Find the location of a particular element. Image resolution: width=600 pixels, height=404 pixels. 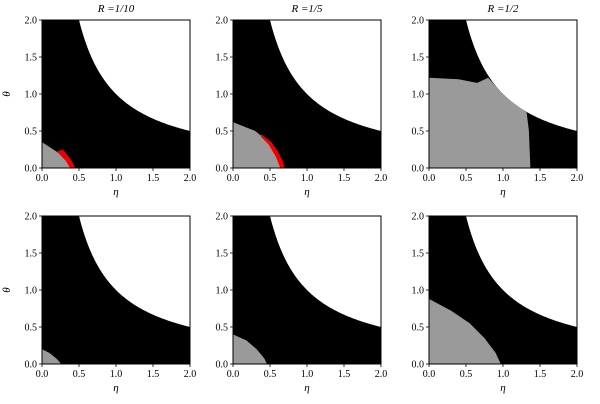

column-title: R =1/5 is located at coordinates (307, 9).